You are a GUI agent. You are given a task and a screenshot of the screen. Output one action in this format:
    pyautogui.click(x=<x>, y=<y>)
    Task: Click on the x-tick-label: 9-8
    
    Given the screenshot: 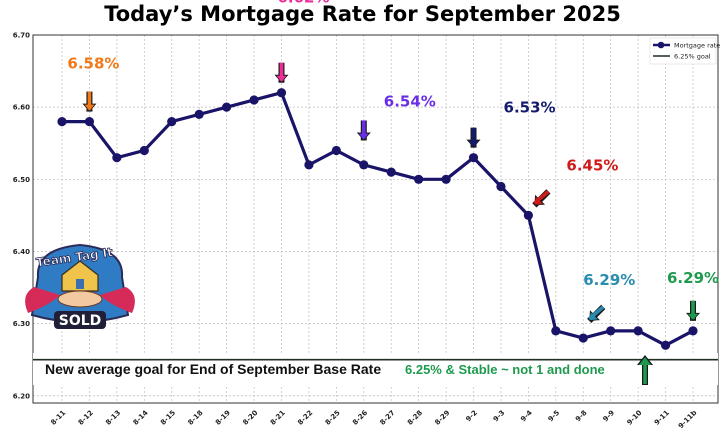 What is the action you would take?
    pyautogui.click(x=581, y=416)
    